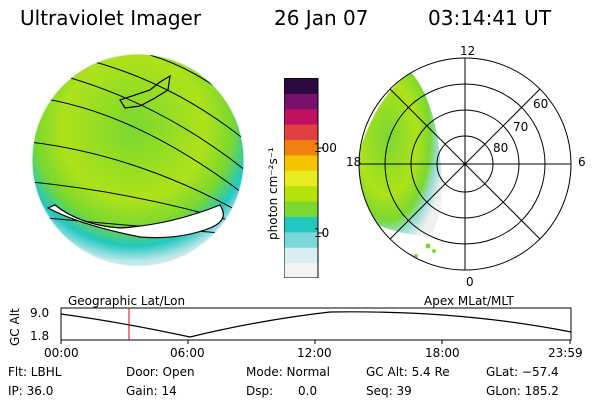  What do you see at coordinates (490, 18) in the screenshot?
I see `image-time: 03:14:41 UT` at bounding box center [490, 18].